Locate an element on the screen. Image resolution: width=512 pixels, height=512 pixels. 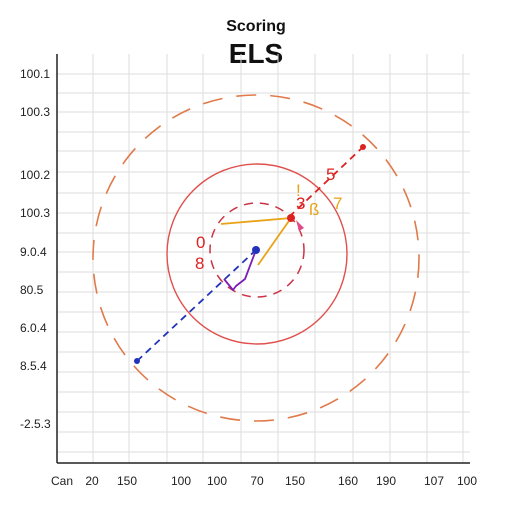
annotation-1: 8 is located at coordinates (199, 263).